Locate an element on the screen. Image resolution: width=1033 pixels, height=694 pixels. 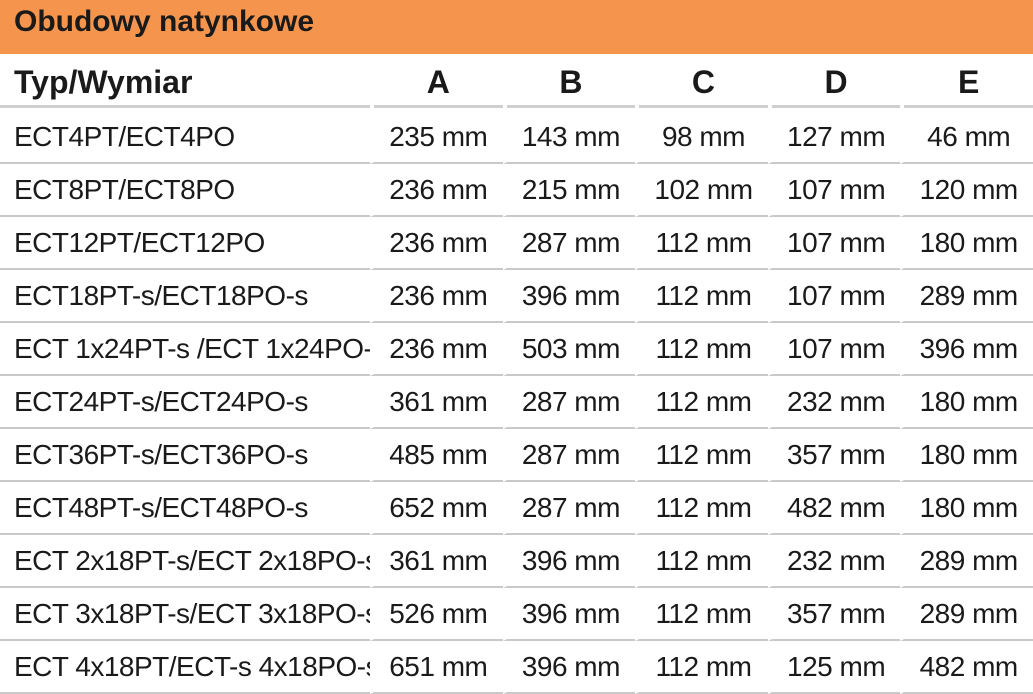
type-cell: ECT36PT-s/ECT36PO-s is located at coordinates (185, 455).